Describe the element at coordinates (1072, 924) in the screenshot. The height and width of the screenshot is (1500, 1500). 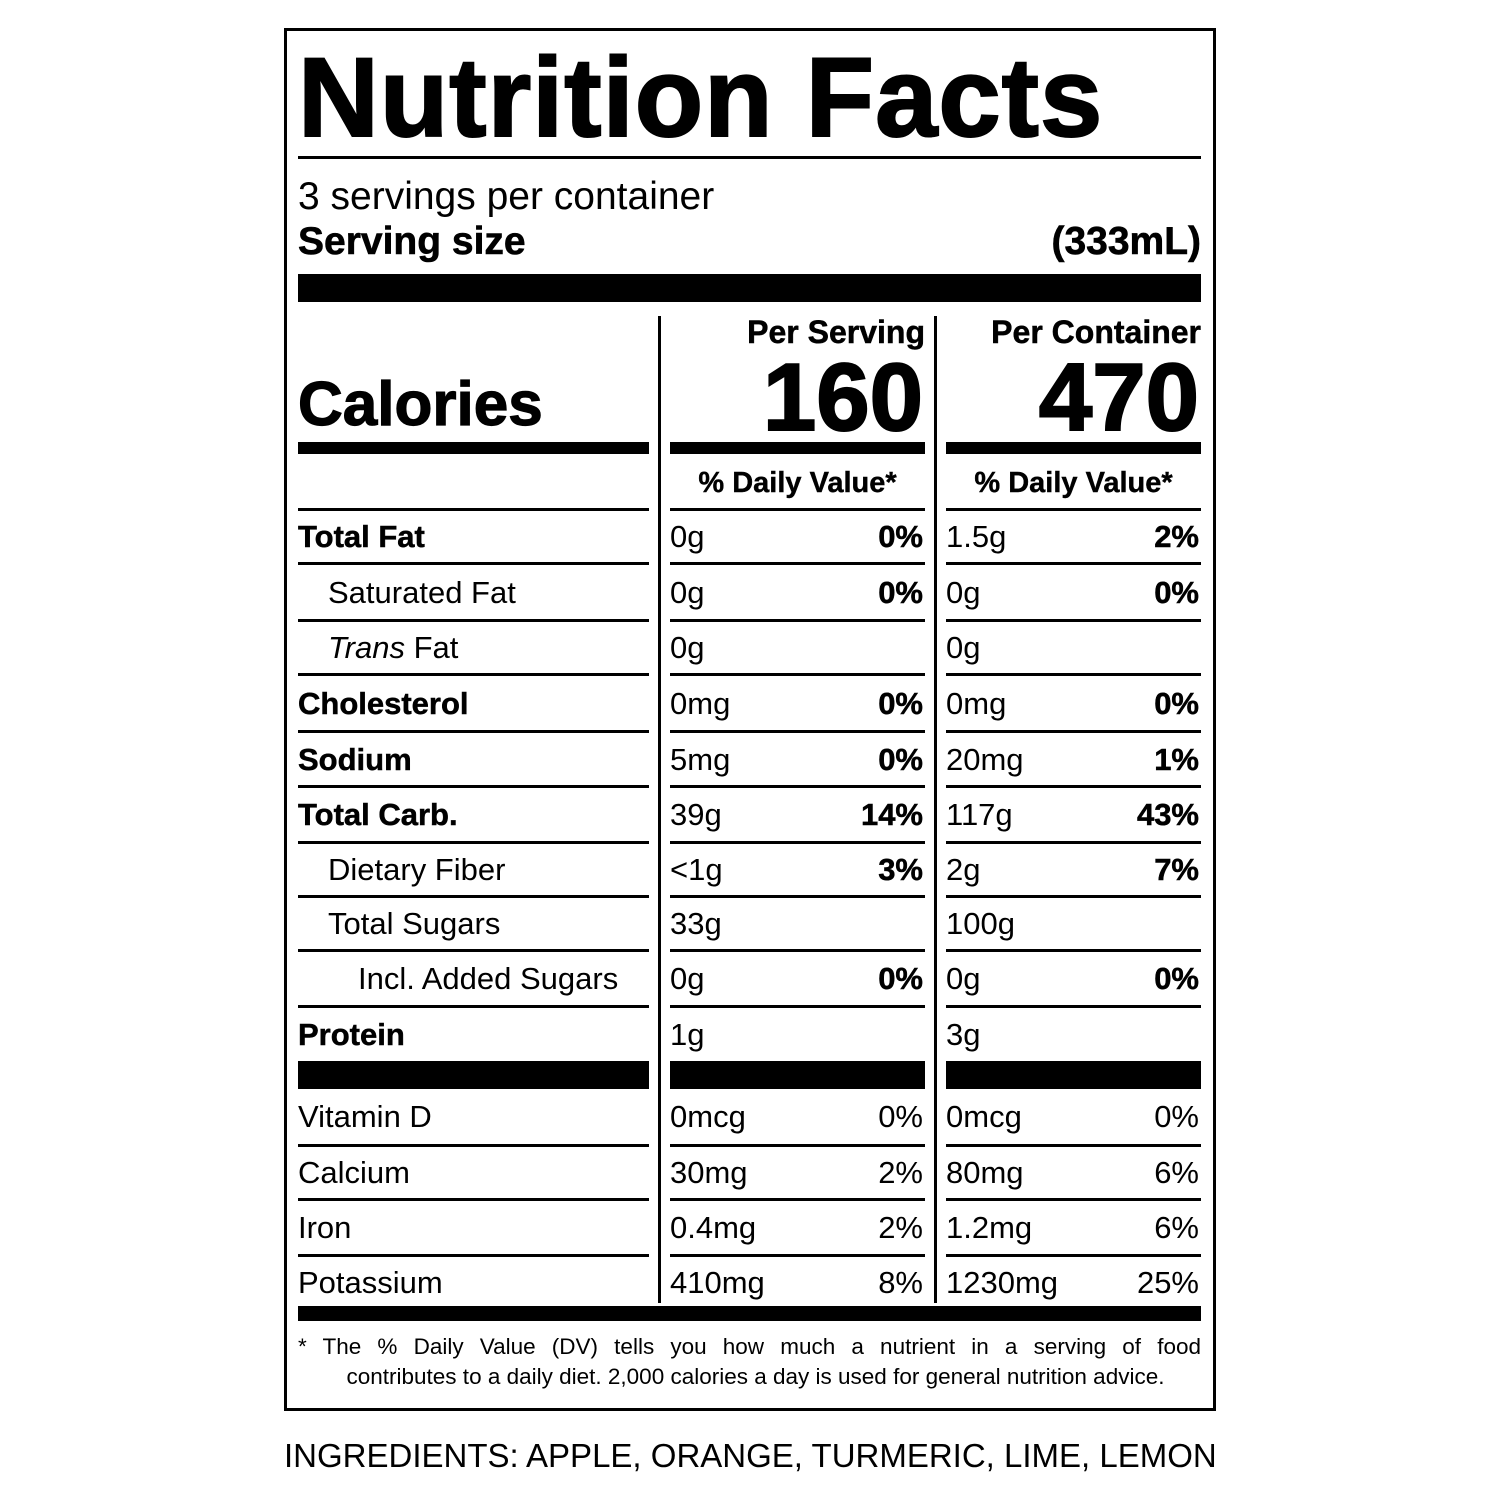
I see `container-daily-value` at that location.